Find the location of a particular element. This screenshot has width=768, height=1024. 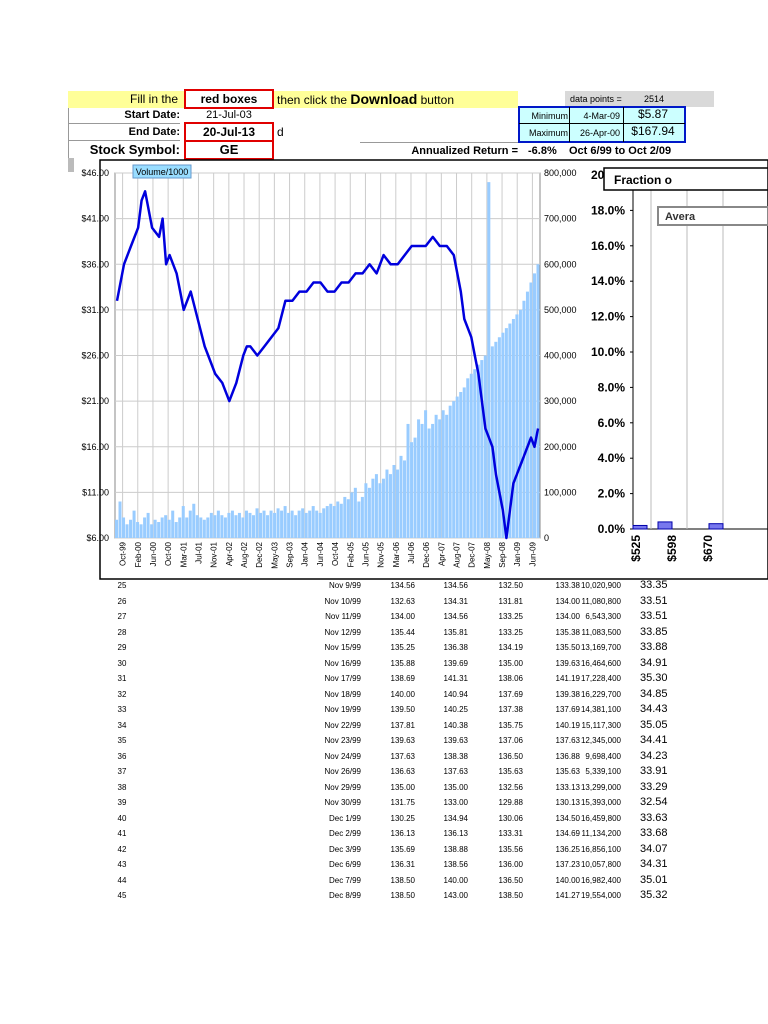

table-cell: 139.63 is located at coordinates (455, 740).